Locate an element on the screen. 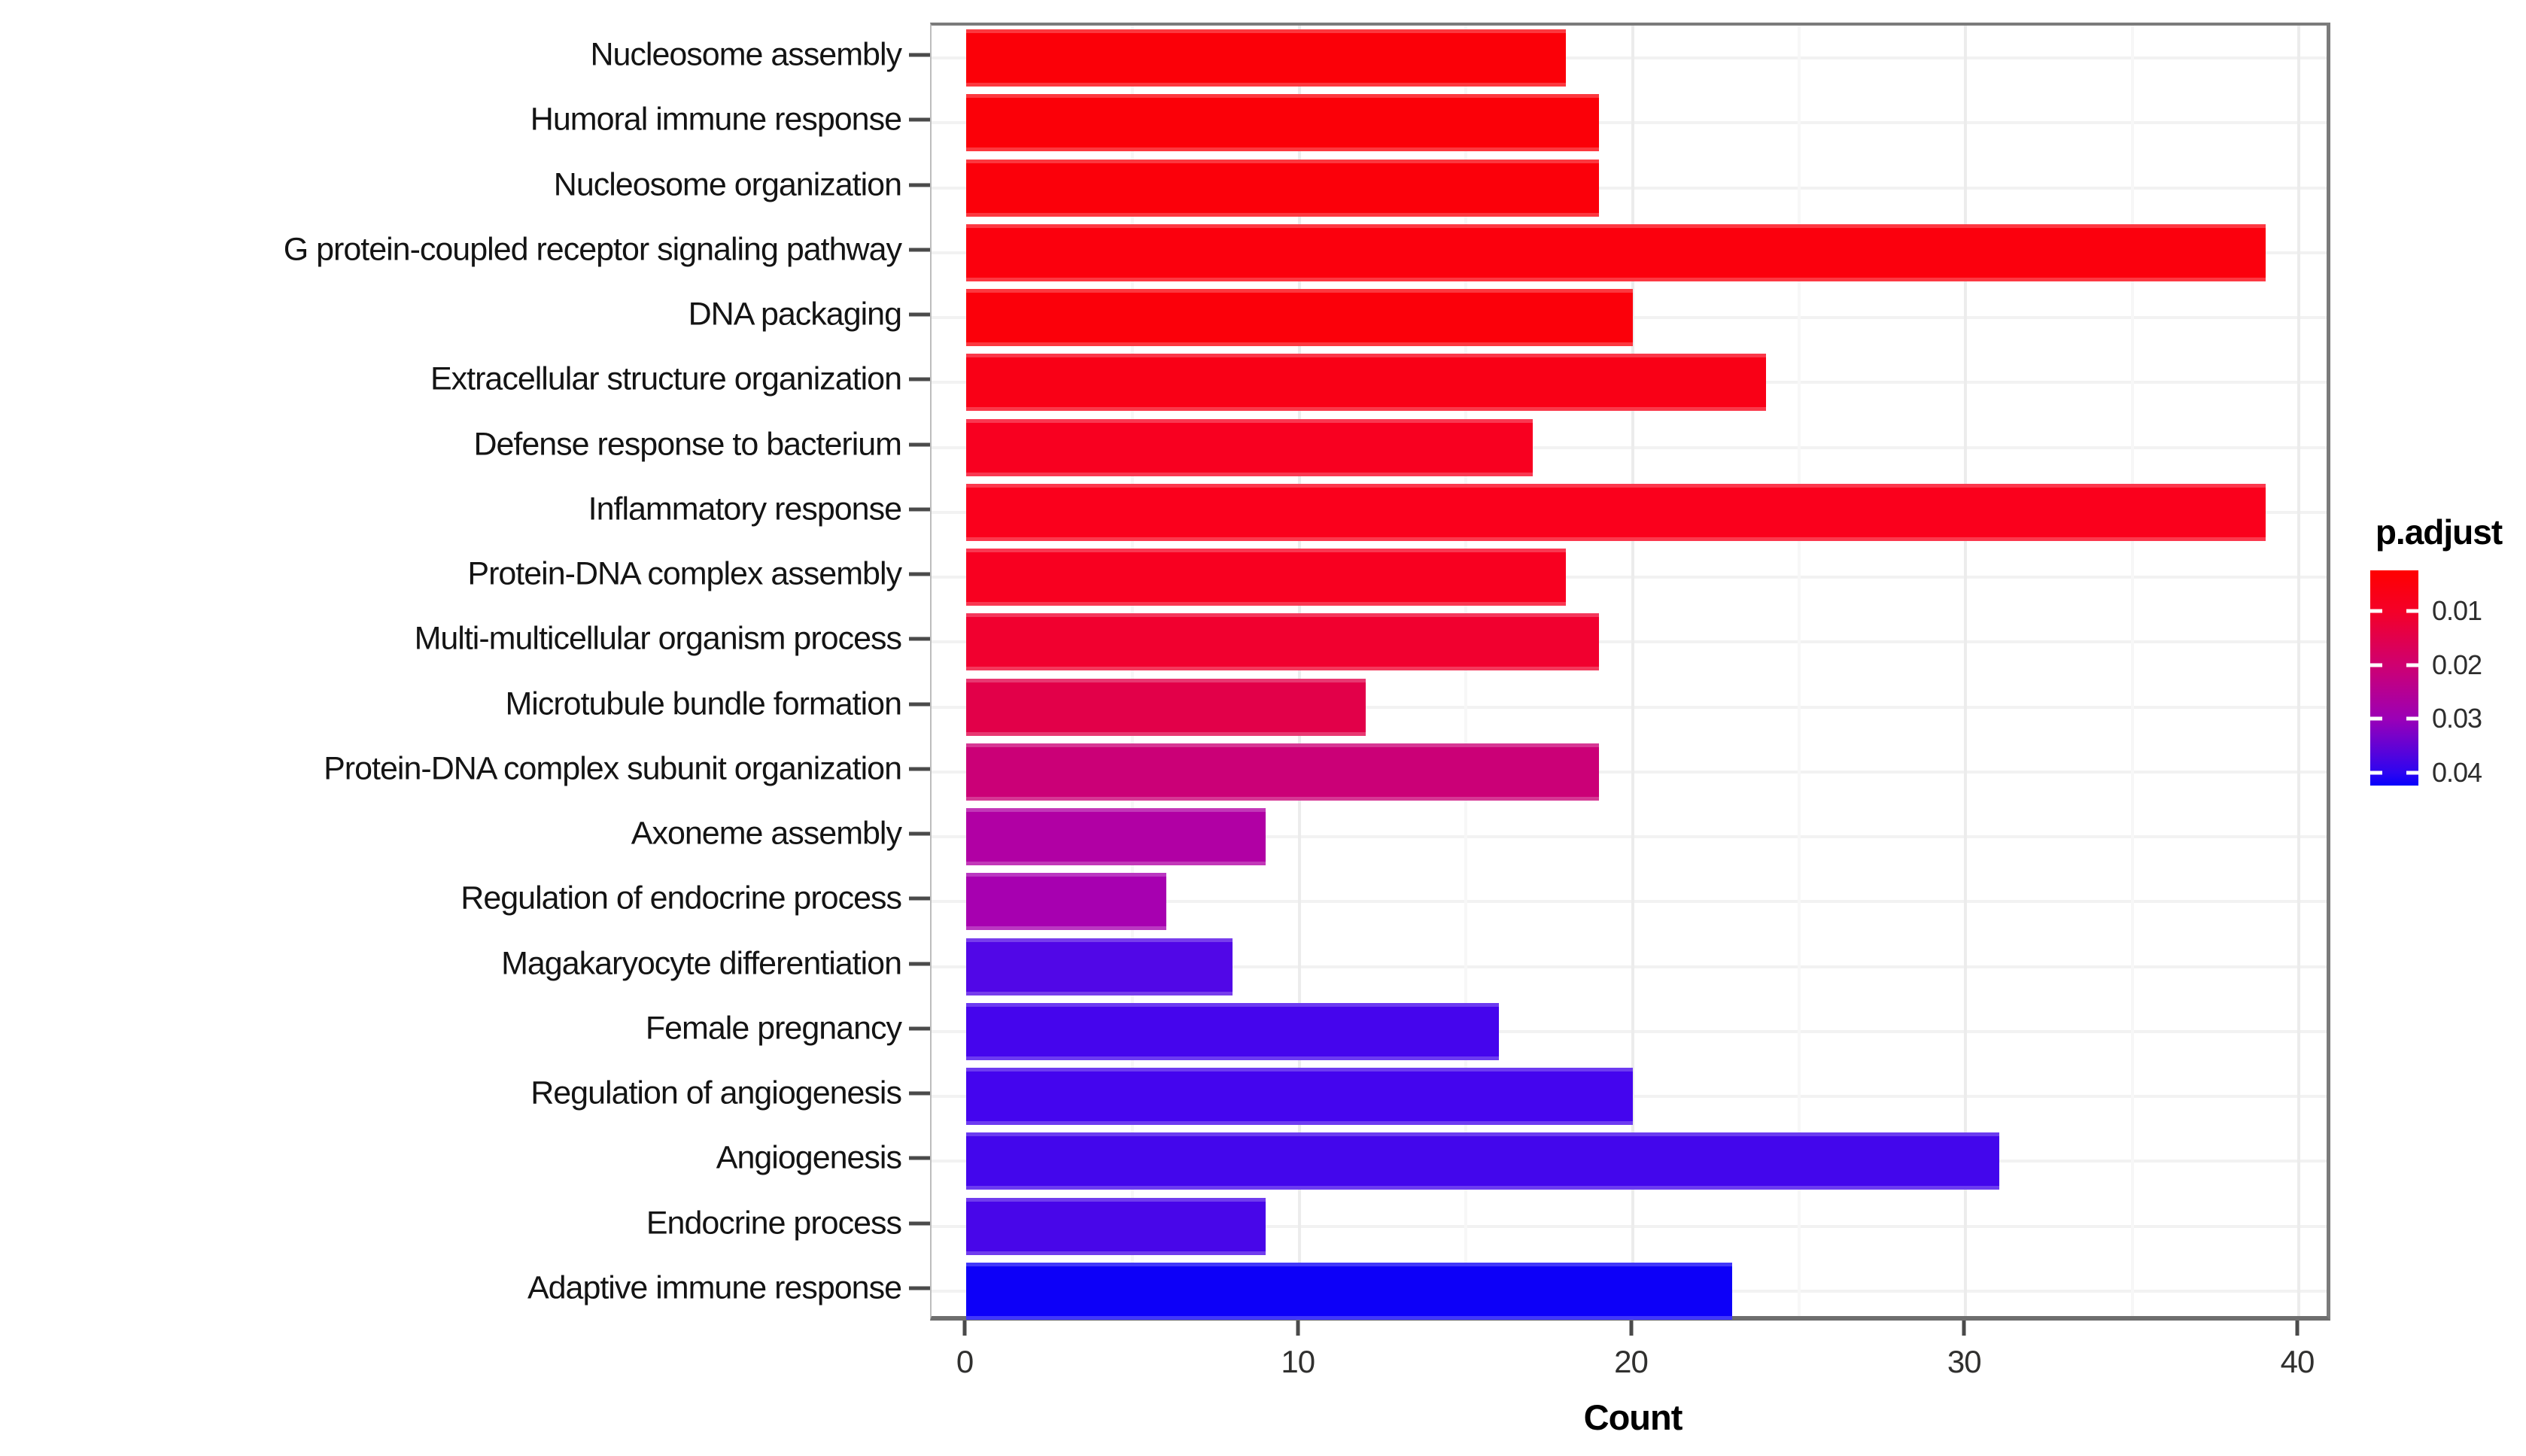 Image resolution: width=2526 pixels, height=1456 pixels. category-label: Angiogenesis is located at coordinates (809, 1157).